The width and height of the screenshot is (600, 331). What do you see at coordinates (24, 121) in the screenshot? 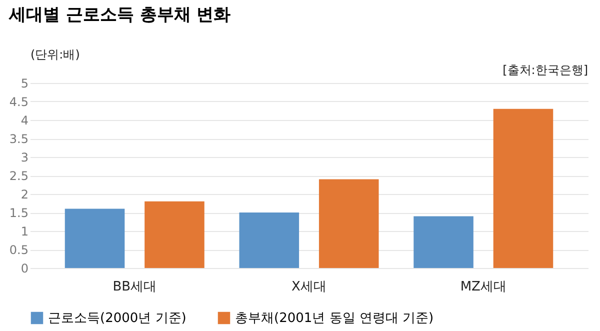
I see `y-tick-label: 4` at bounding box center [24, 121].